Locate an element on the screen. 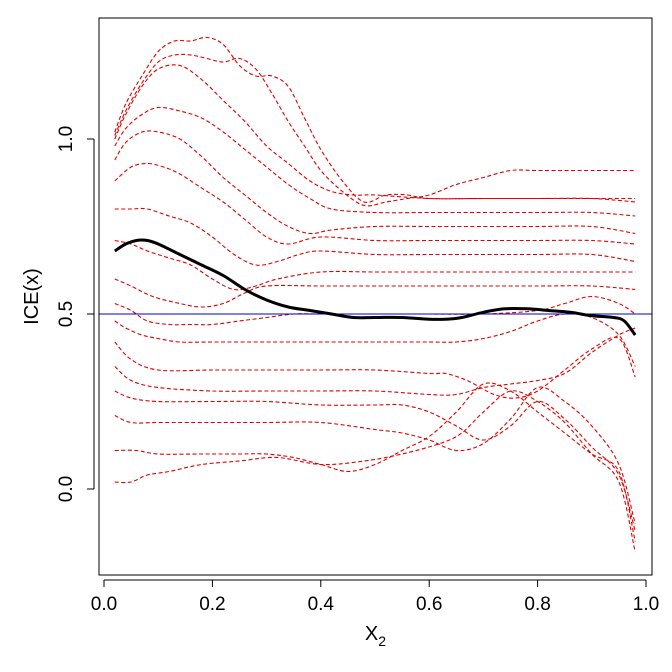  x-tick-label: 0.8 is located at coordinates (537, 604).